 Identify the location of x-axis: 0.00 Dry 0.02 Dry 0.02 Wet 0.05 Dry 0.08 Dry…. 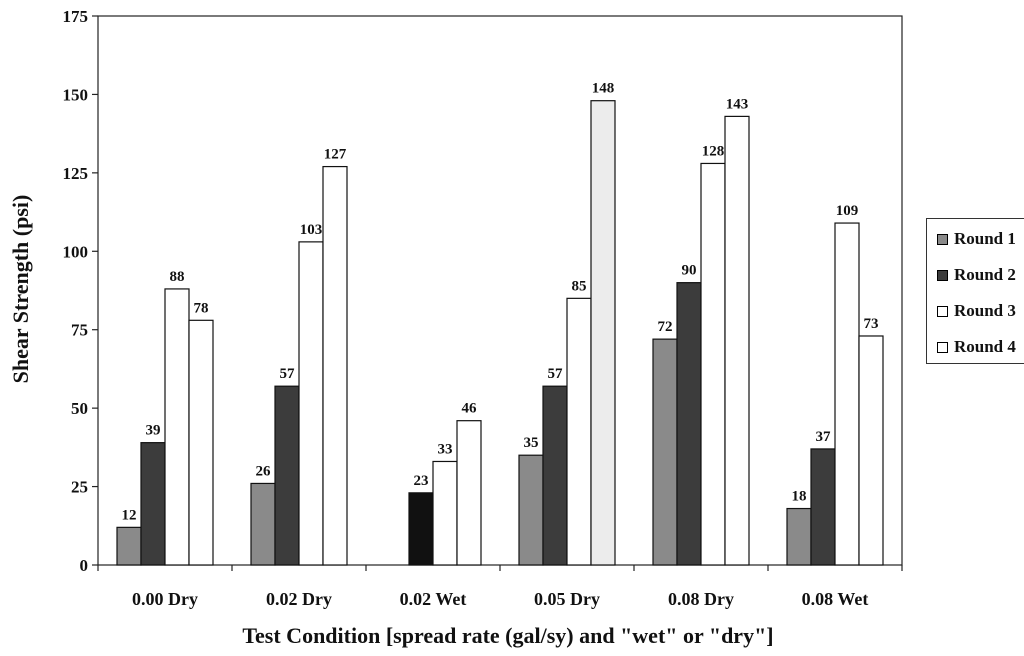
(500, 587).